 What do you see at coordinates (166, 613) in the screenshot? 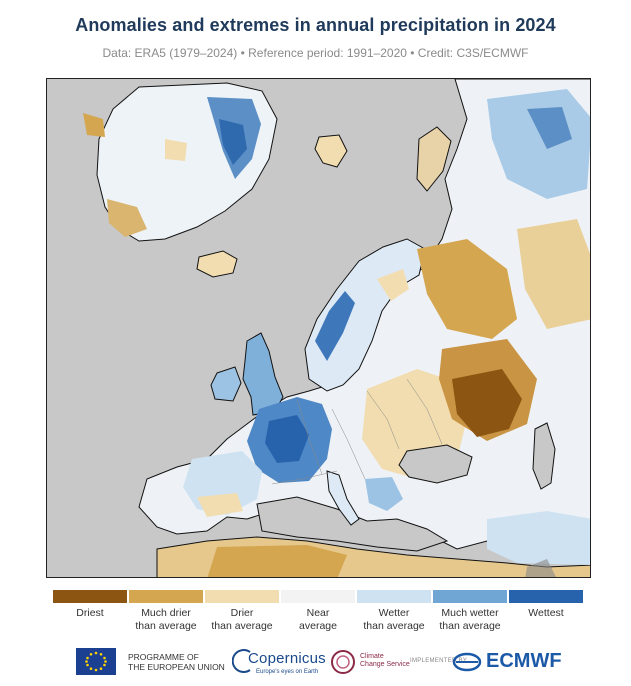
I see `legend-label-line1: Much drier` at bounding box center [166, 613].